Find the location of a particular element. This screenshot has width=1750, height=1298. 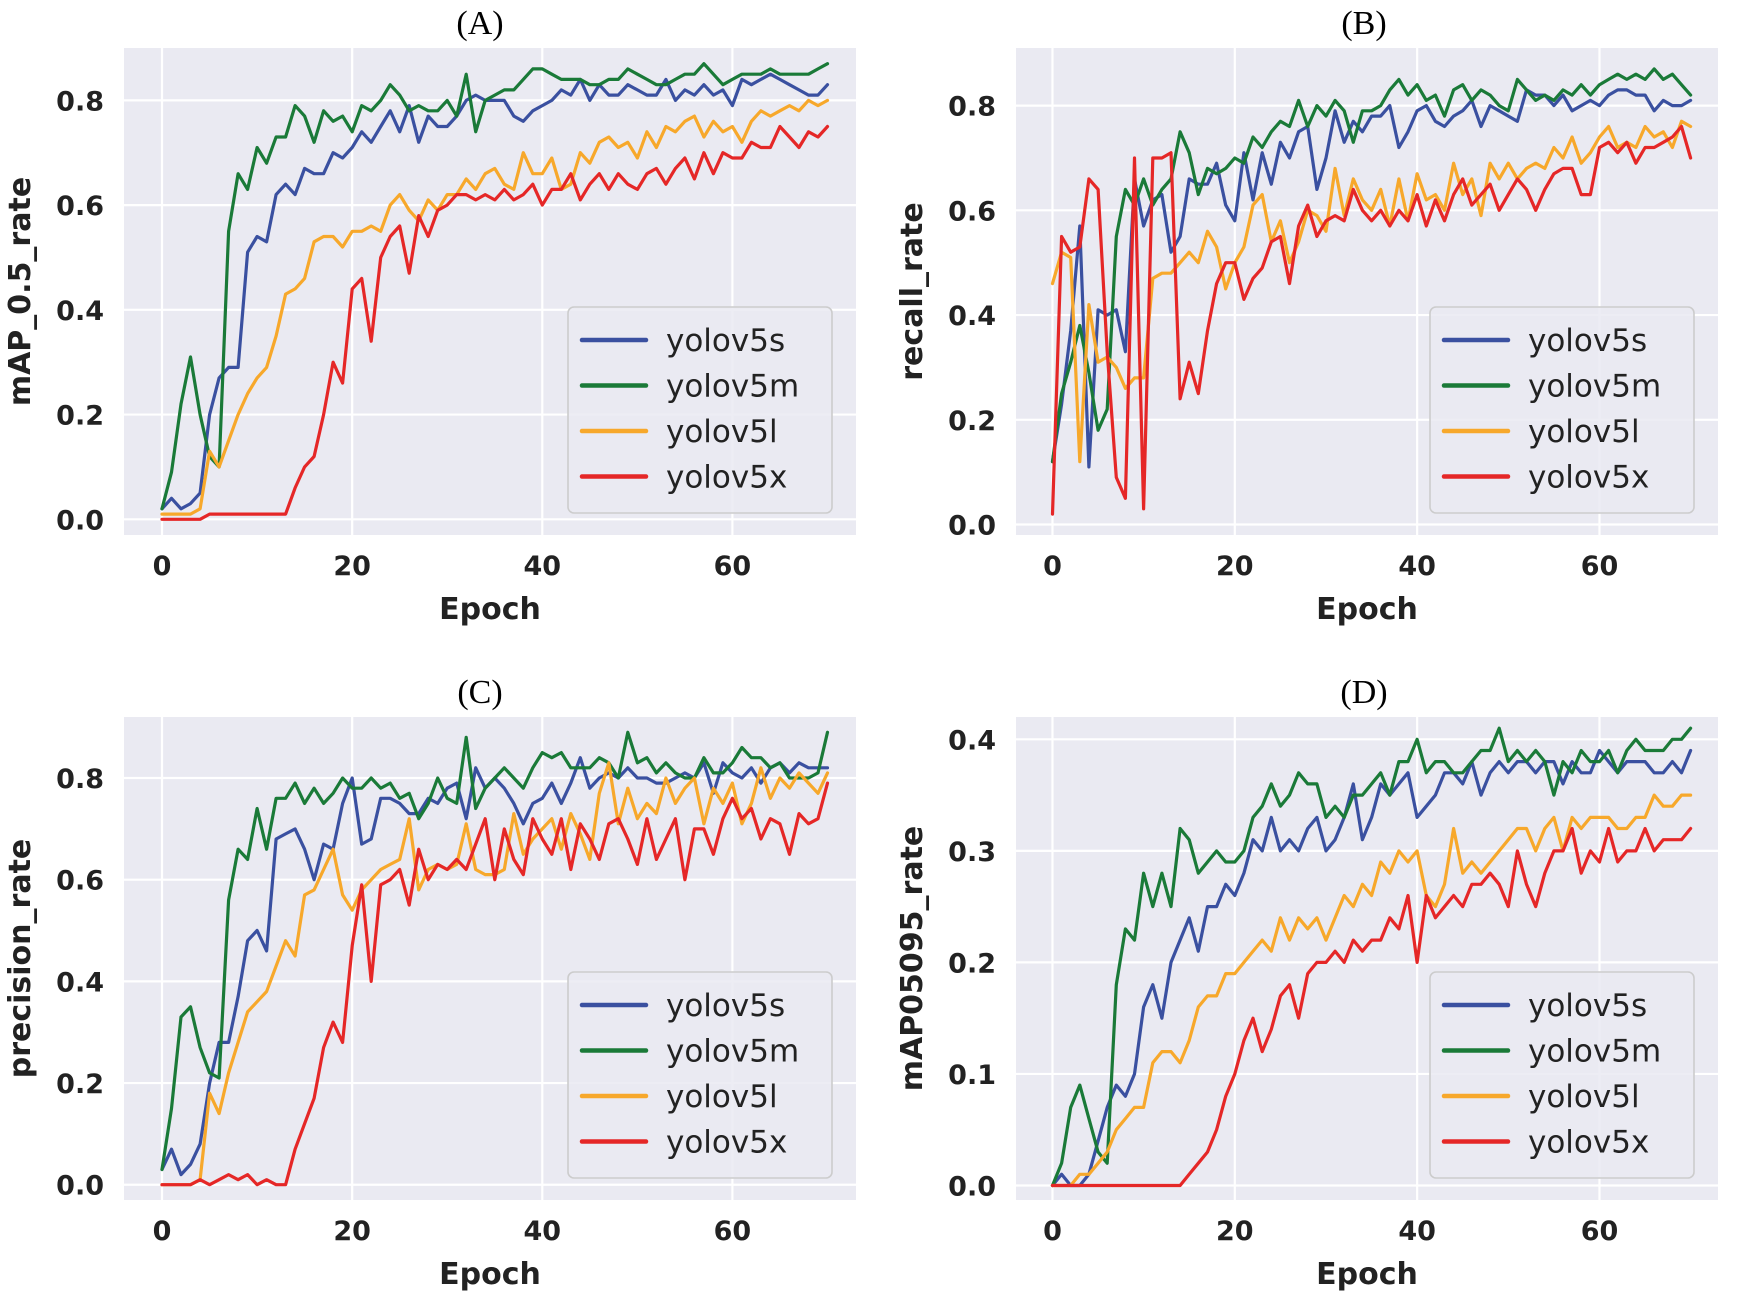

y-axis-label: mAP_0.5_rate is located at coordinates (20, 291).